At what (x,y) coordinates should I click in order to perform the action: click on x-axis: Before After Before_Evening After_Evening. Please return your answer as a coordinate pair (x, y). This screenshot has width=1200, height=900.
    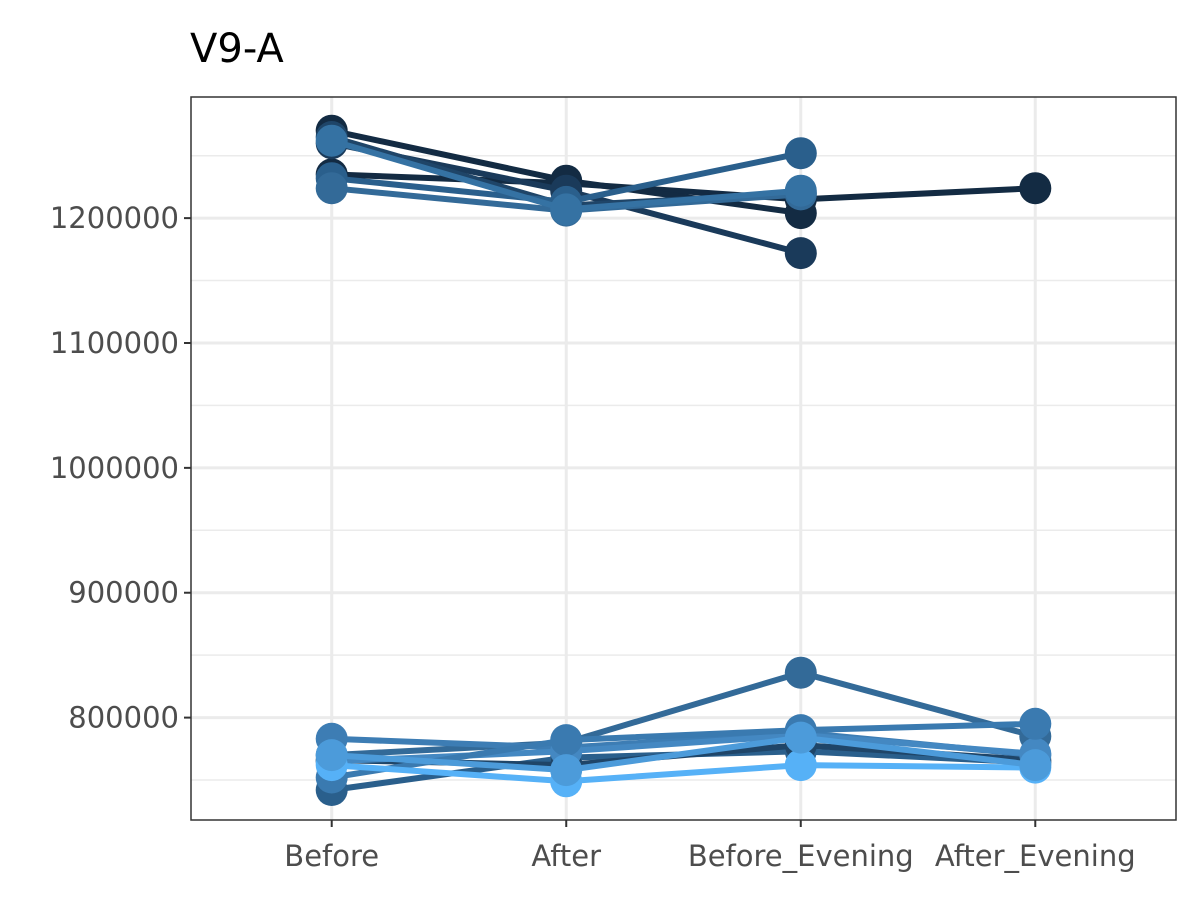
    Looking at the image, I should click on (710, 846).